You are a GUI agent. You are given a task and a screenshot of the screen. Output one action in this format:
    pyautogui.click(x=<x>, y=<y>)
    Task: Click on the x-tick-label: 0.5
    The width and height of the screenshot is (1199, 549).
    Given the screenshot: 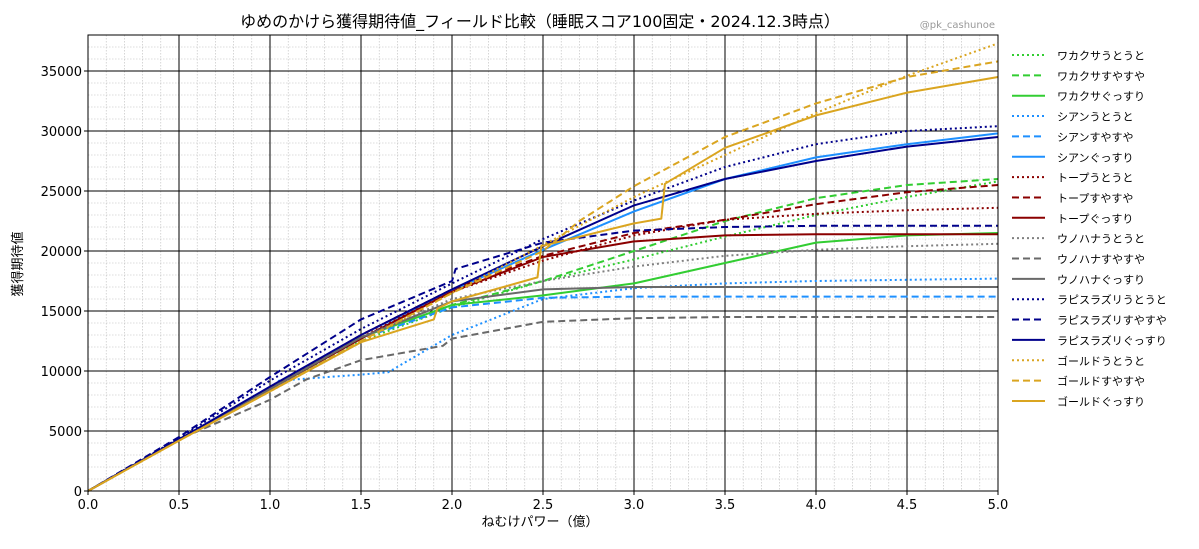 What is the action you would take?
    pyautogui.click(x=179, y=505)
    